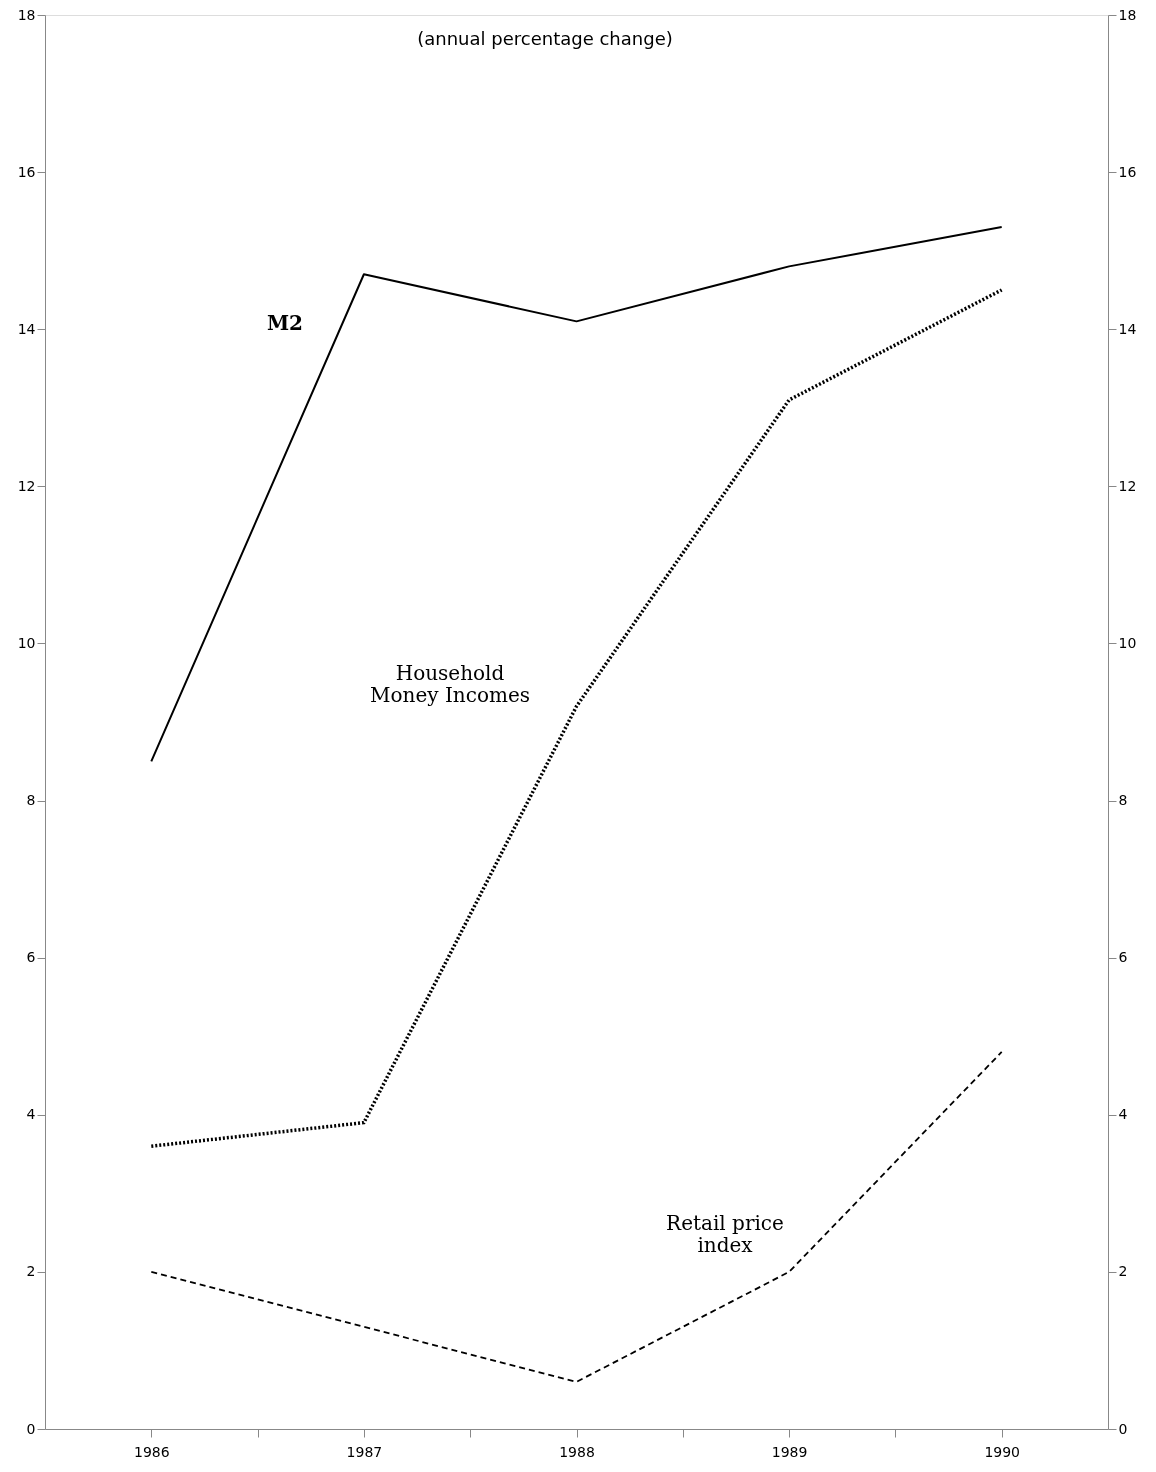 The image size is (1156, 1472). Describe the element at coordinates (285, 323) in the screenshot. I see `series-label: M2` at that location.